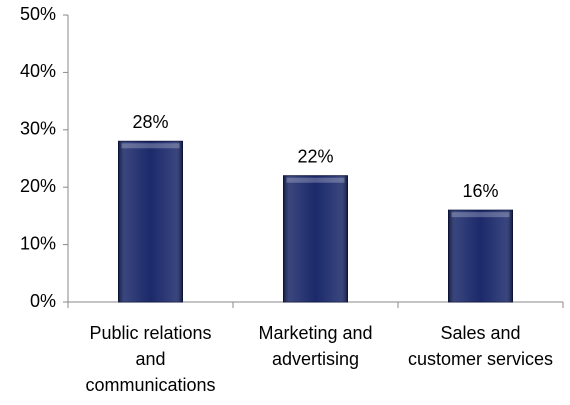 Image resolution: width=570 pixels, height=405 pixels. Describe the element at coordinates (38, 129) in the screenshot. I see `y-tick-label: 30%` at that location.